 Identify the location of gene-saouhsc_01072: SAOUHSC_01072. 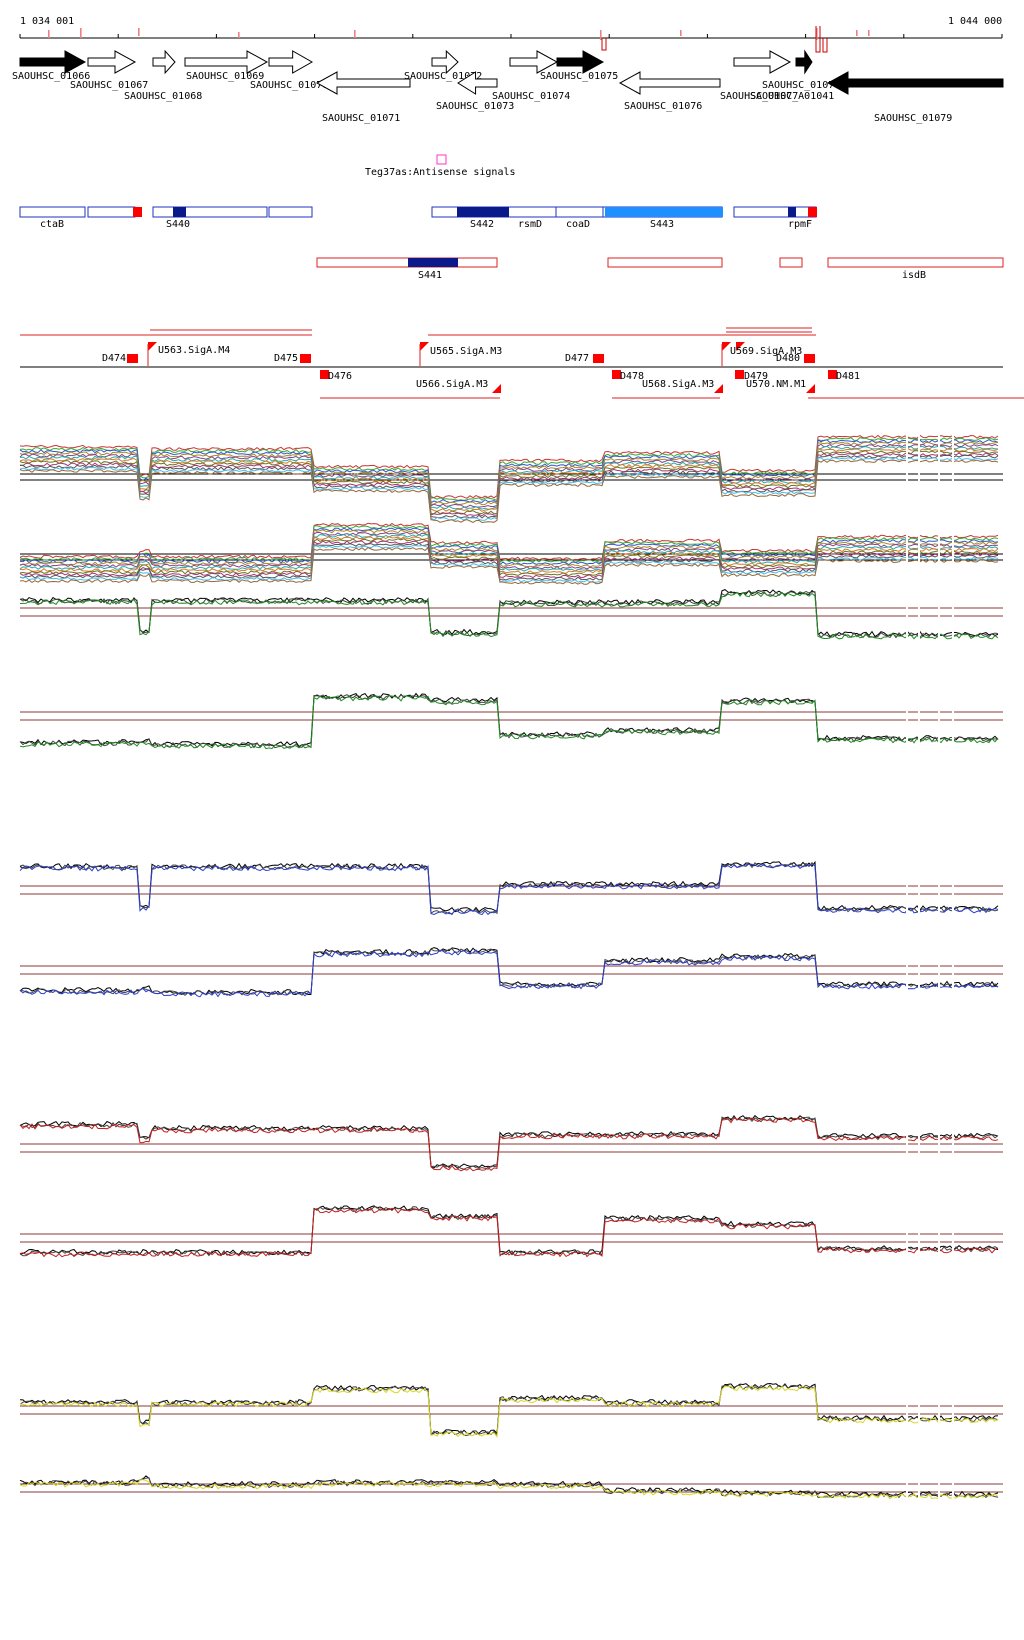
(443, 65).